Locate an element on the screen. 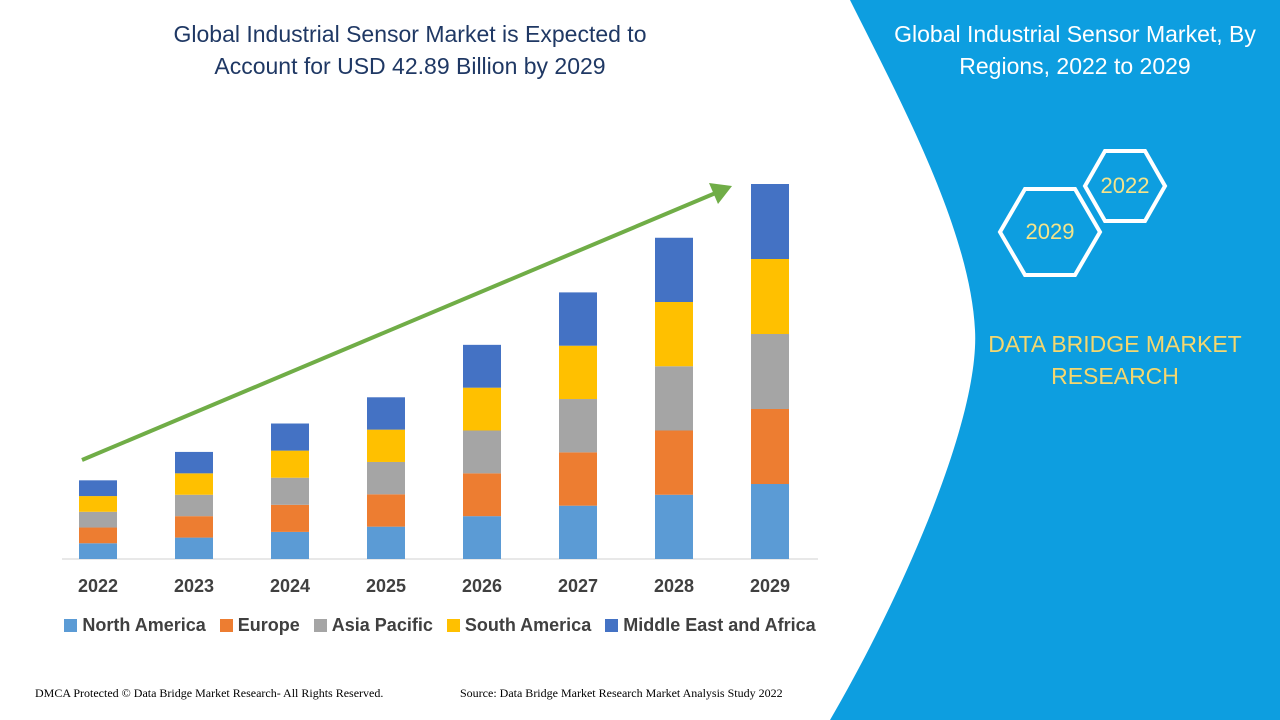 The image size is (1280, 720). legend-label: North America is located at coordinates (144, 625).